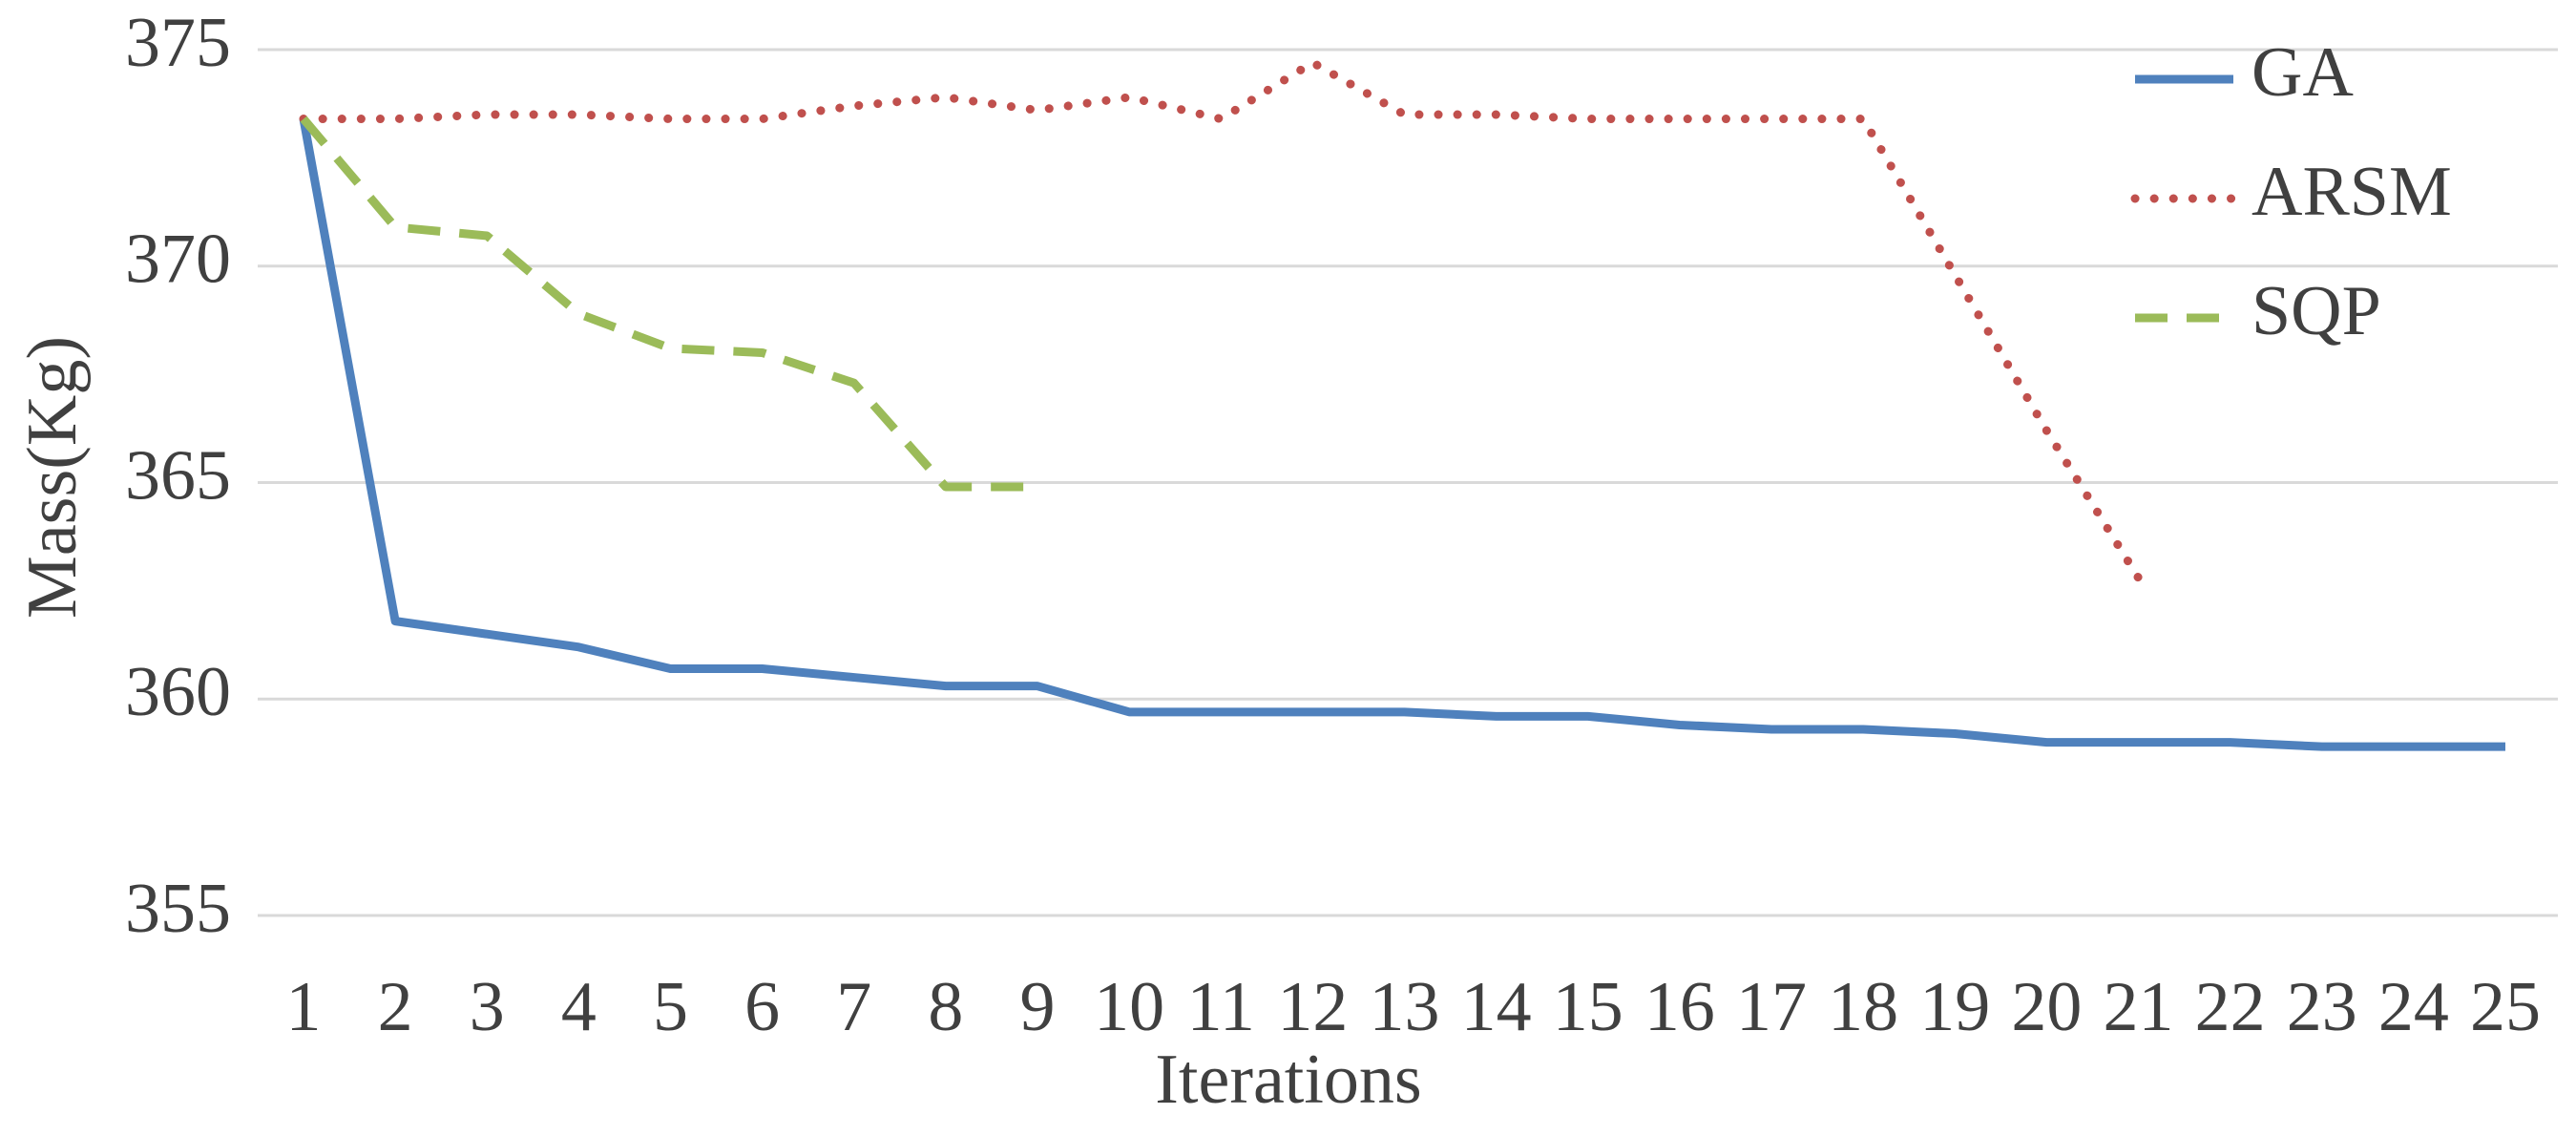 The image size is (2576, 1136). I want to click on y-tick-label: 370, so click(178, 260).